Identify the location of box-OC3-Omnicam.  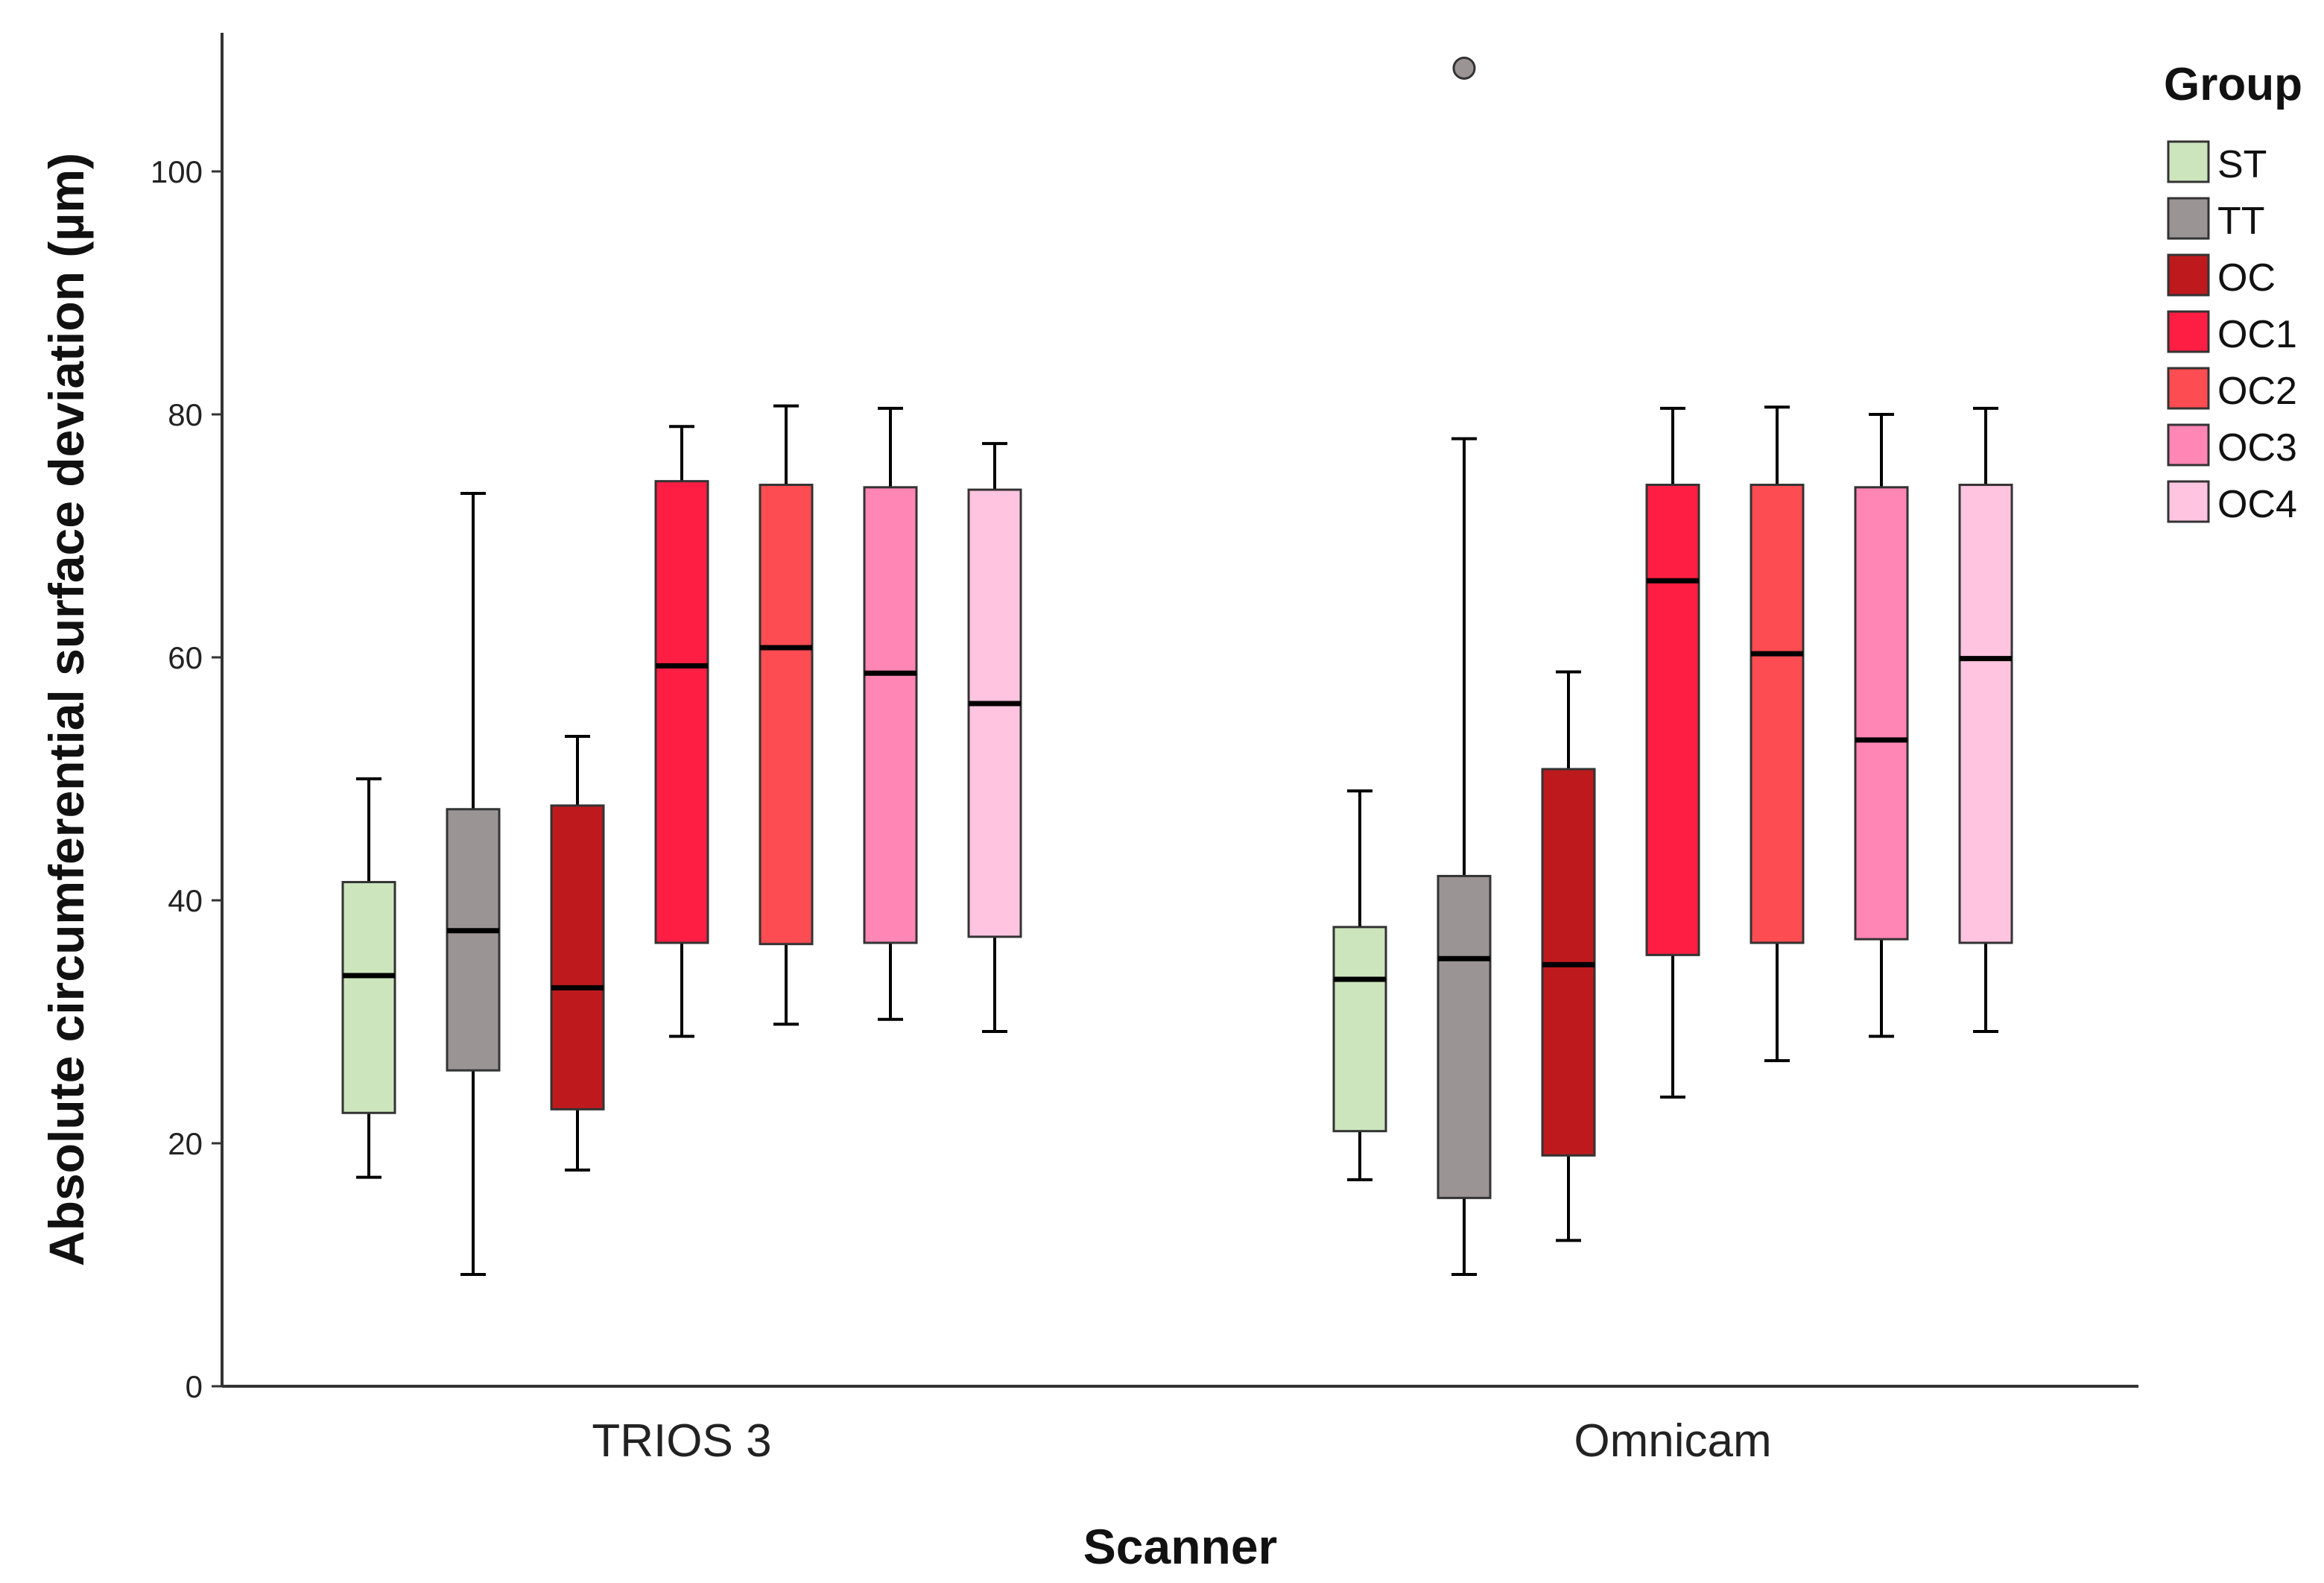
(1882, 725).